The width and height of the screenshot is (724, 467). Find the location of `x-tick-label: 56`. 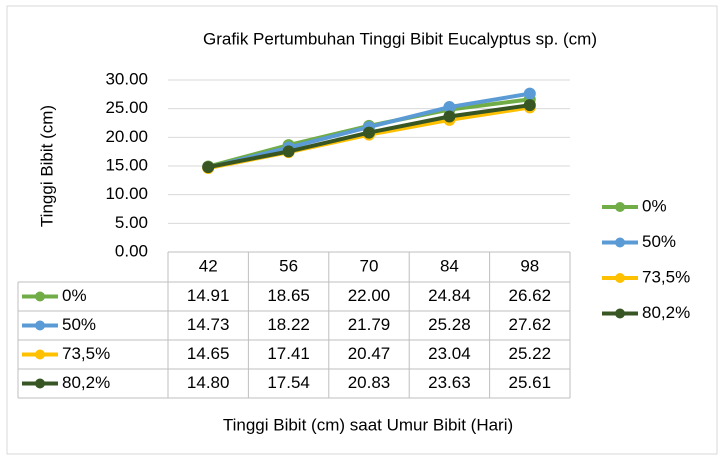

x-tick-label: 56 is located at coordinates (288, 265).